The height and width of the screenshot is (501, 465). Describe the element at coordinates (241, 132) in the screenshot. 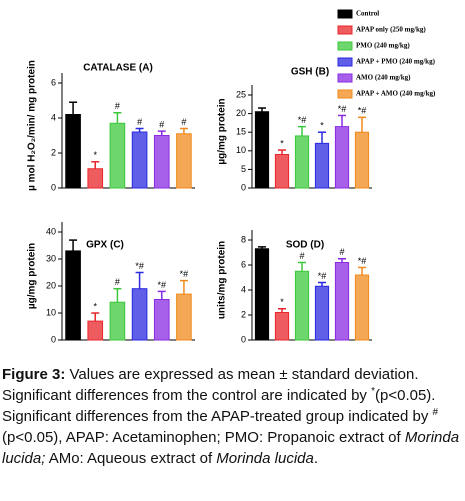

I see `y-tick-label: 15` at that location.